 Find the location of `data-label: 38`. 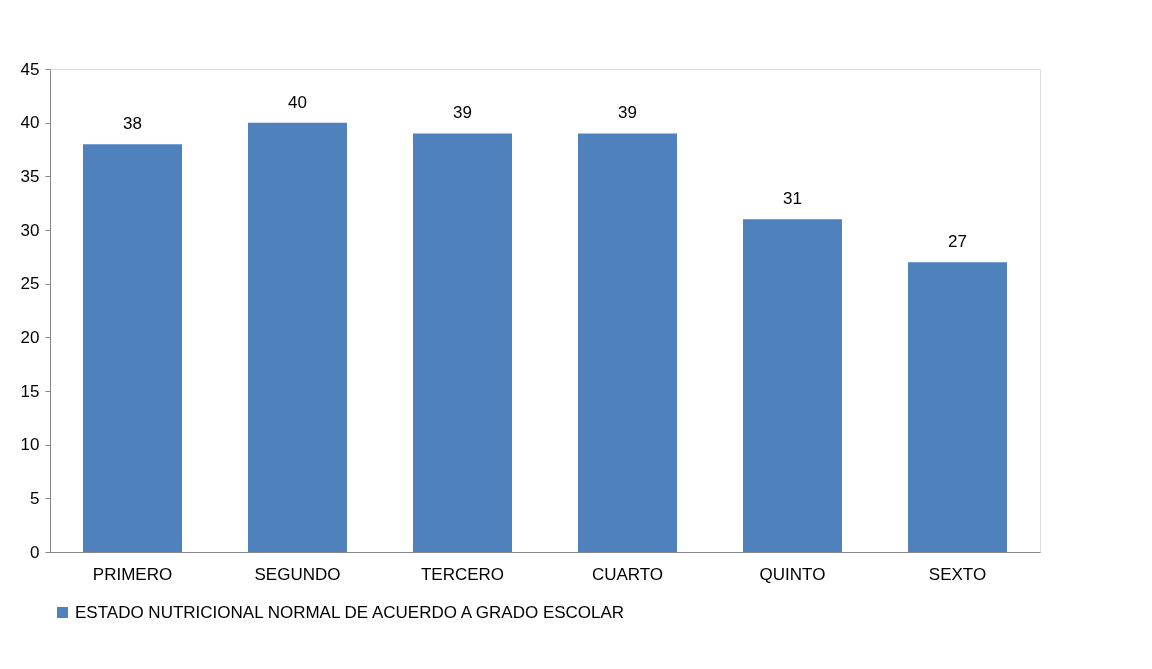

data-label: 38 is located at coordinates (132, 124).